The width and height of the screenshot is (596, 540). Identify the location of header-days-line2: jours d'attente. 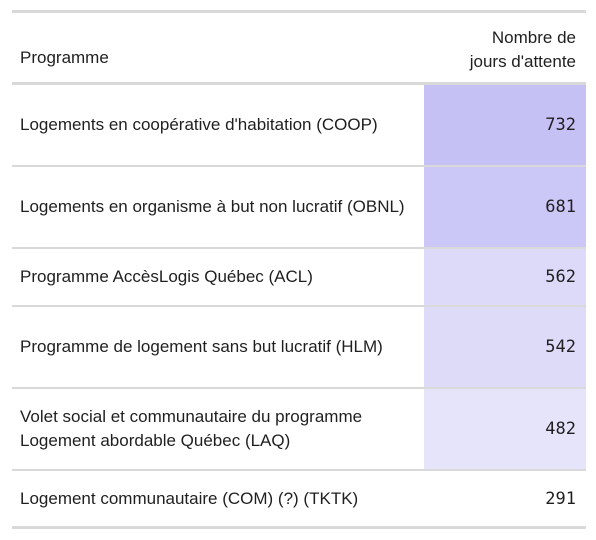
(522, 61).